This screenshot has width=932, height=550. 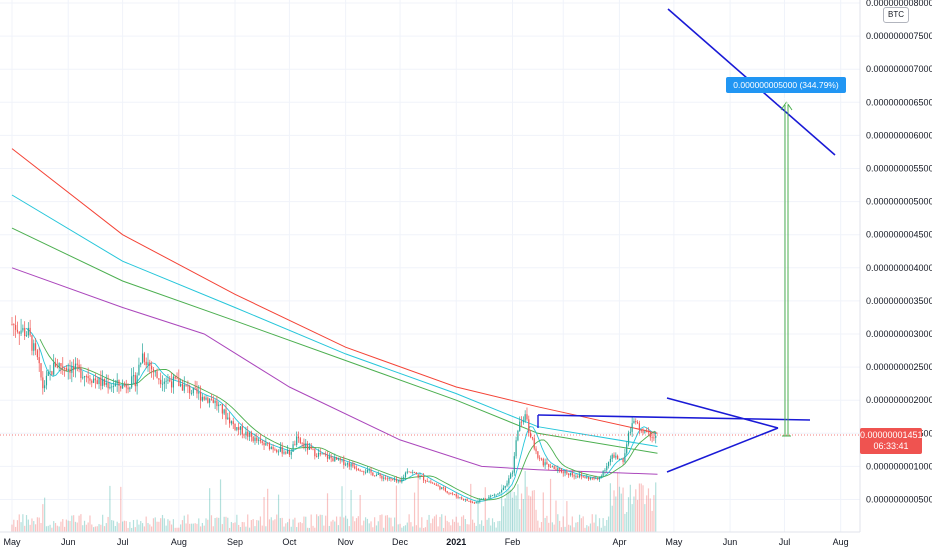 What do you see at coordinates (899, 367) in the screenshot?
I see `price-tick-label: 0.000000002500` at bounding box center [899, 367].